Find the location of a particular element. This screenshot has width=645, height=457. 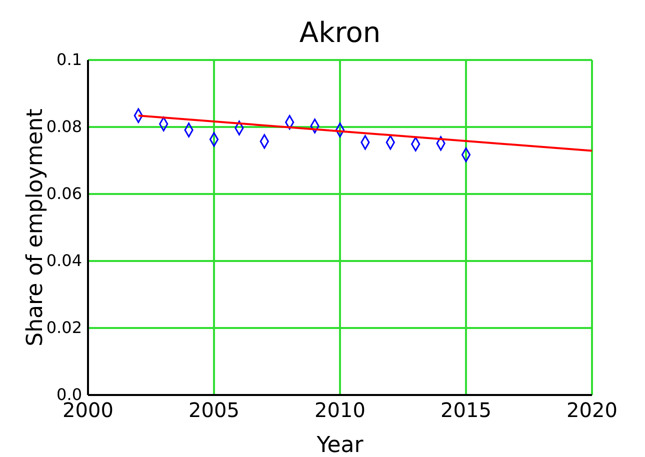

y-axis-title: Share of employment is located at coordinates (35, 227).